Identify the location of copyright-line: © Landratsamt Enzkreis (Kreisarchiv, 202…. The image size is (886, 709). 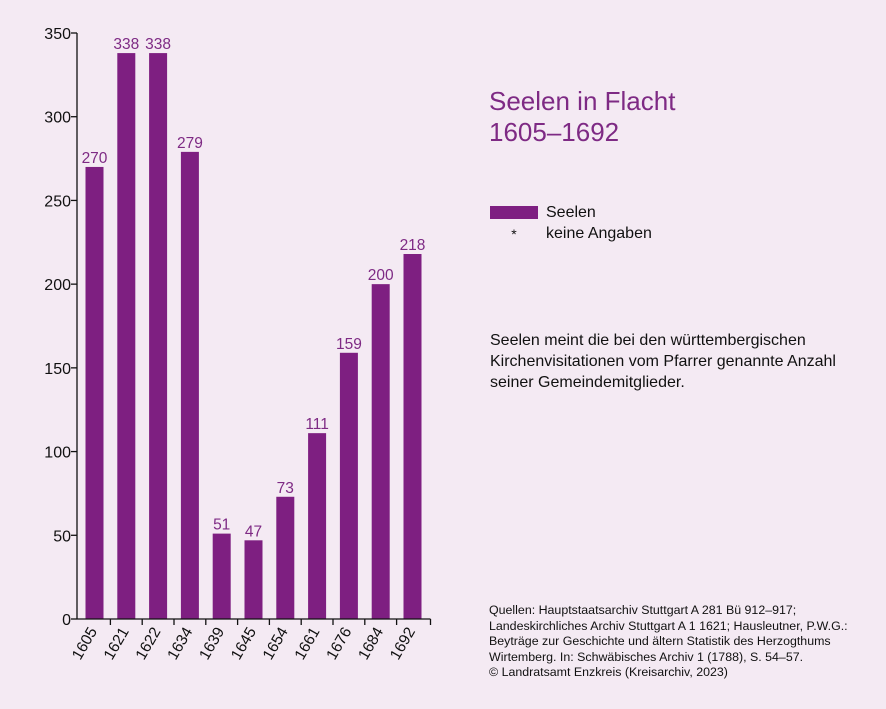
(608, 672).